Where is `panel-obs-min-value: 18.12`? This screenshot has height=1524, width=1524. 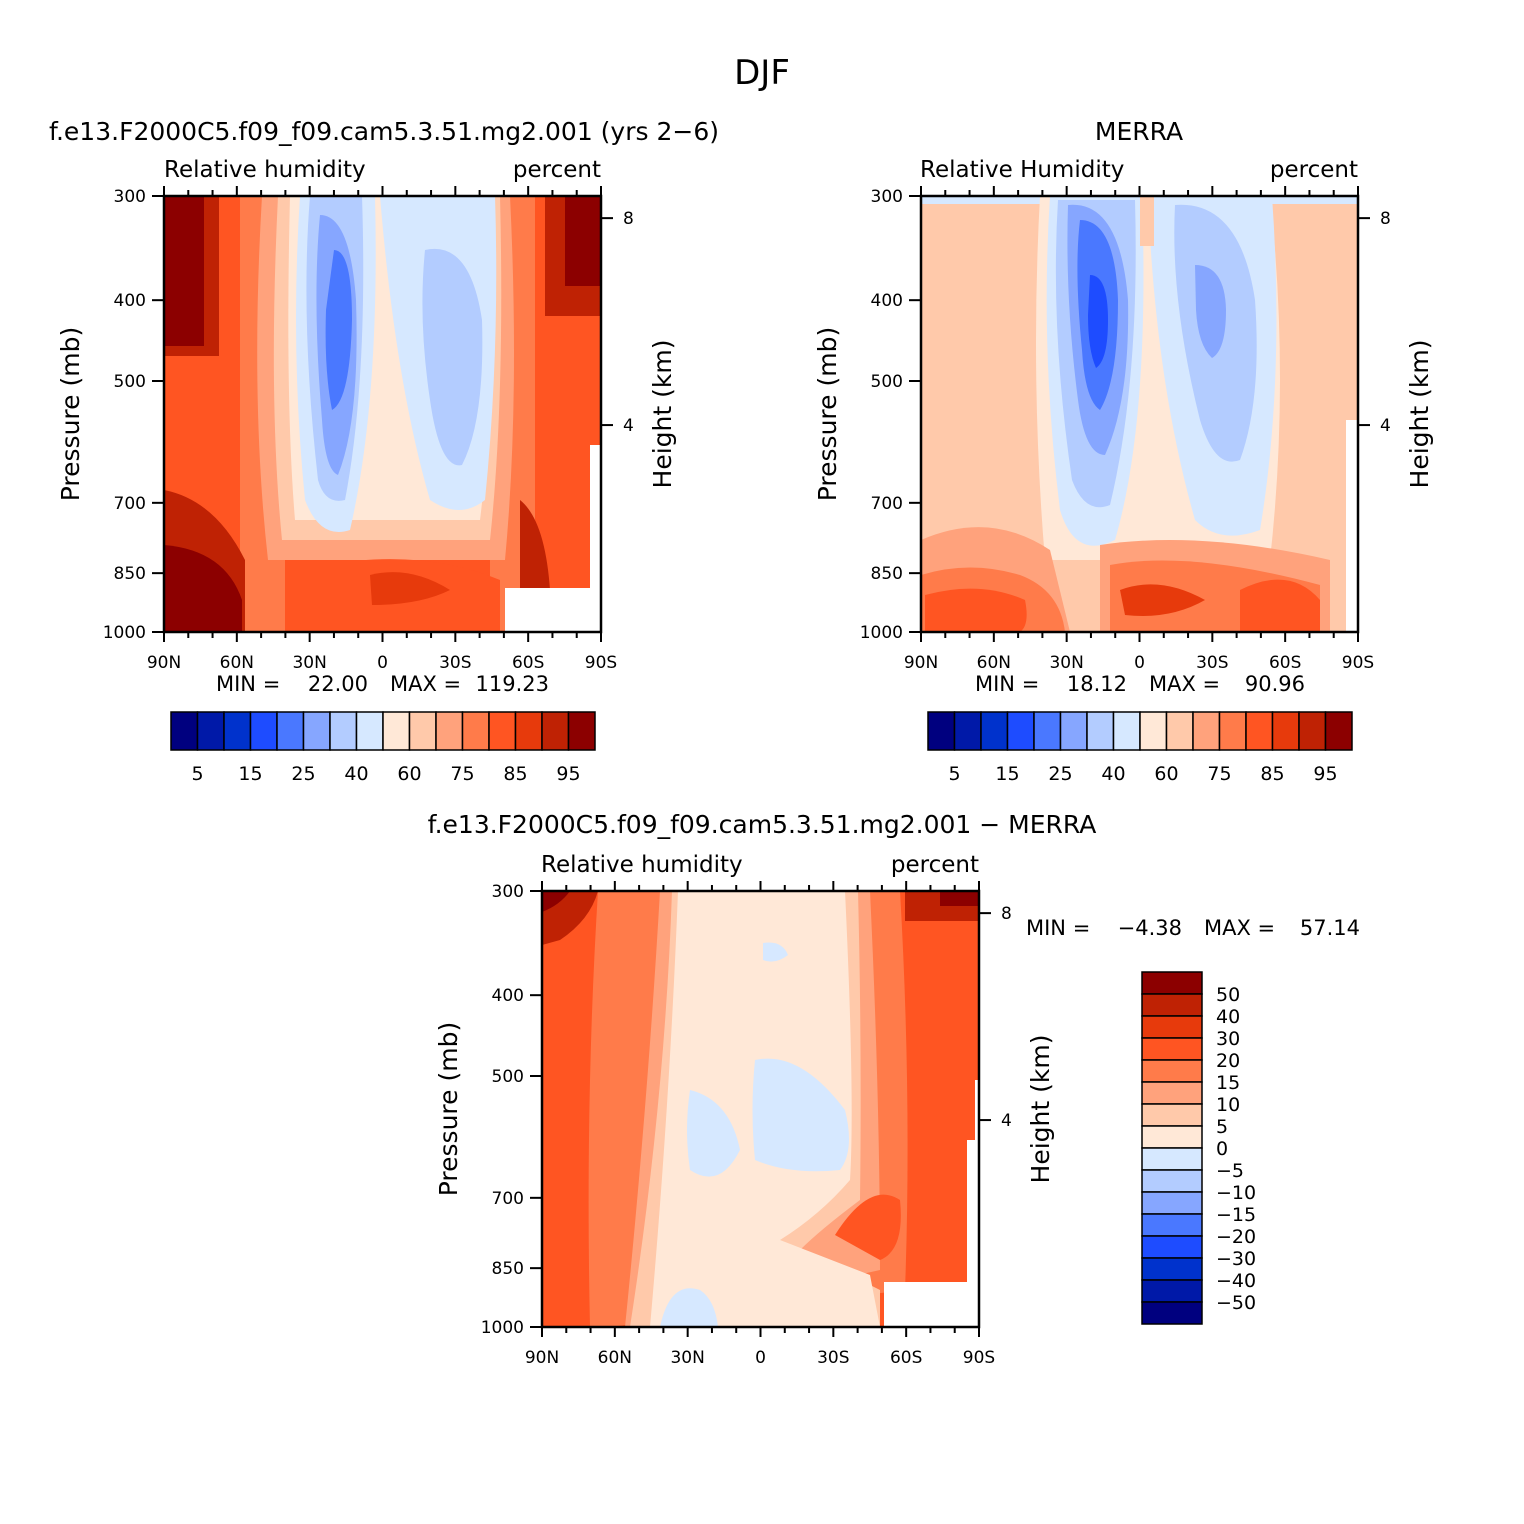 panel-obs-min-value: 18.12 is located at coordinates (1097, 684).